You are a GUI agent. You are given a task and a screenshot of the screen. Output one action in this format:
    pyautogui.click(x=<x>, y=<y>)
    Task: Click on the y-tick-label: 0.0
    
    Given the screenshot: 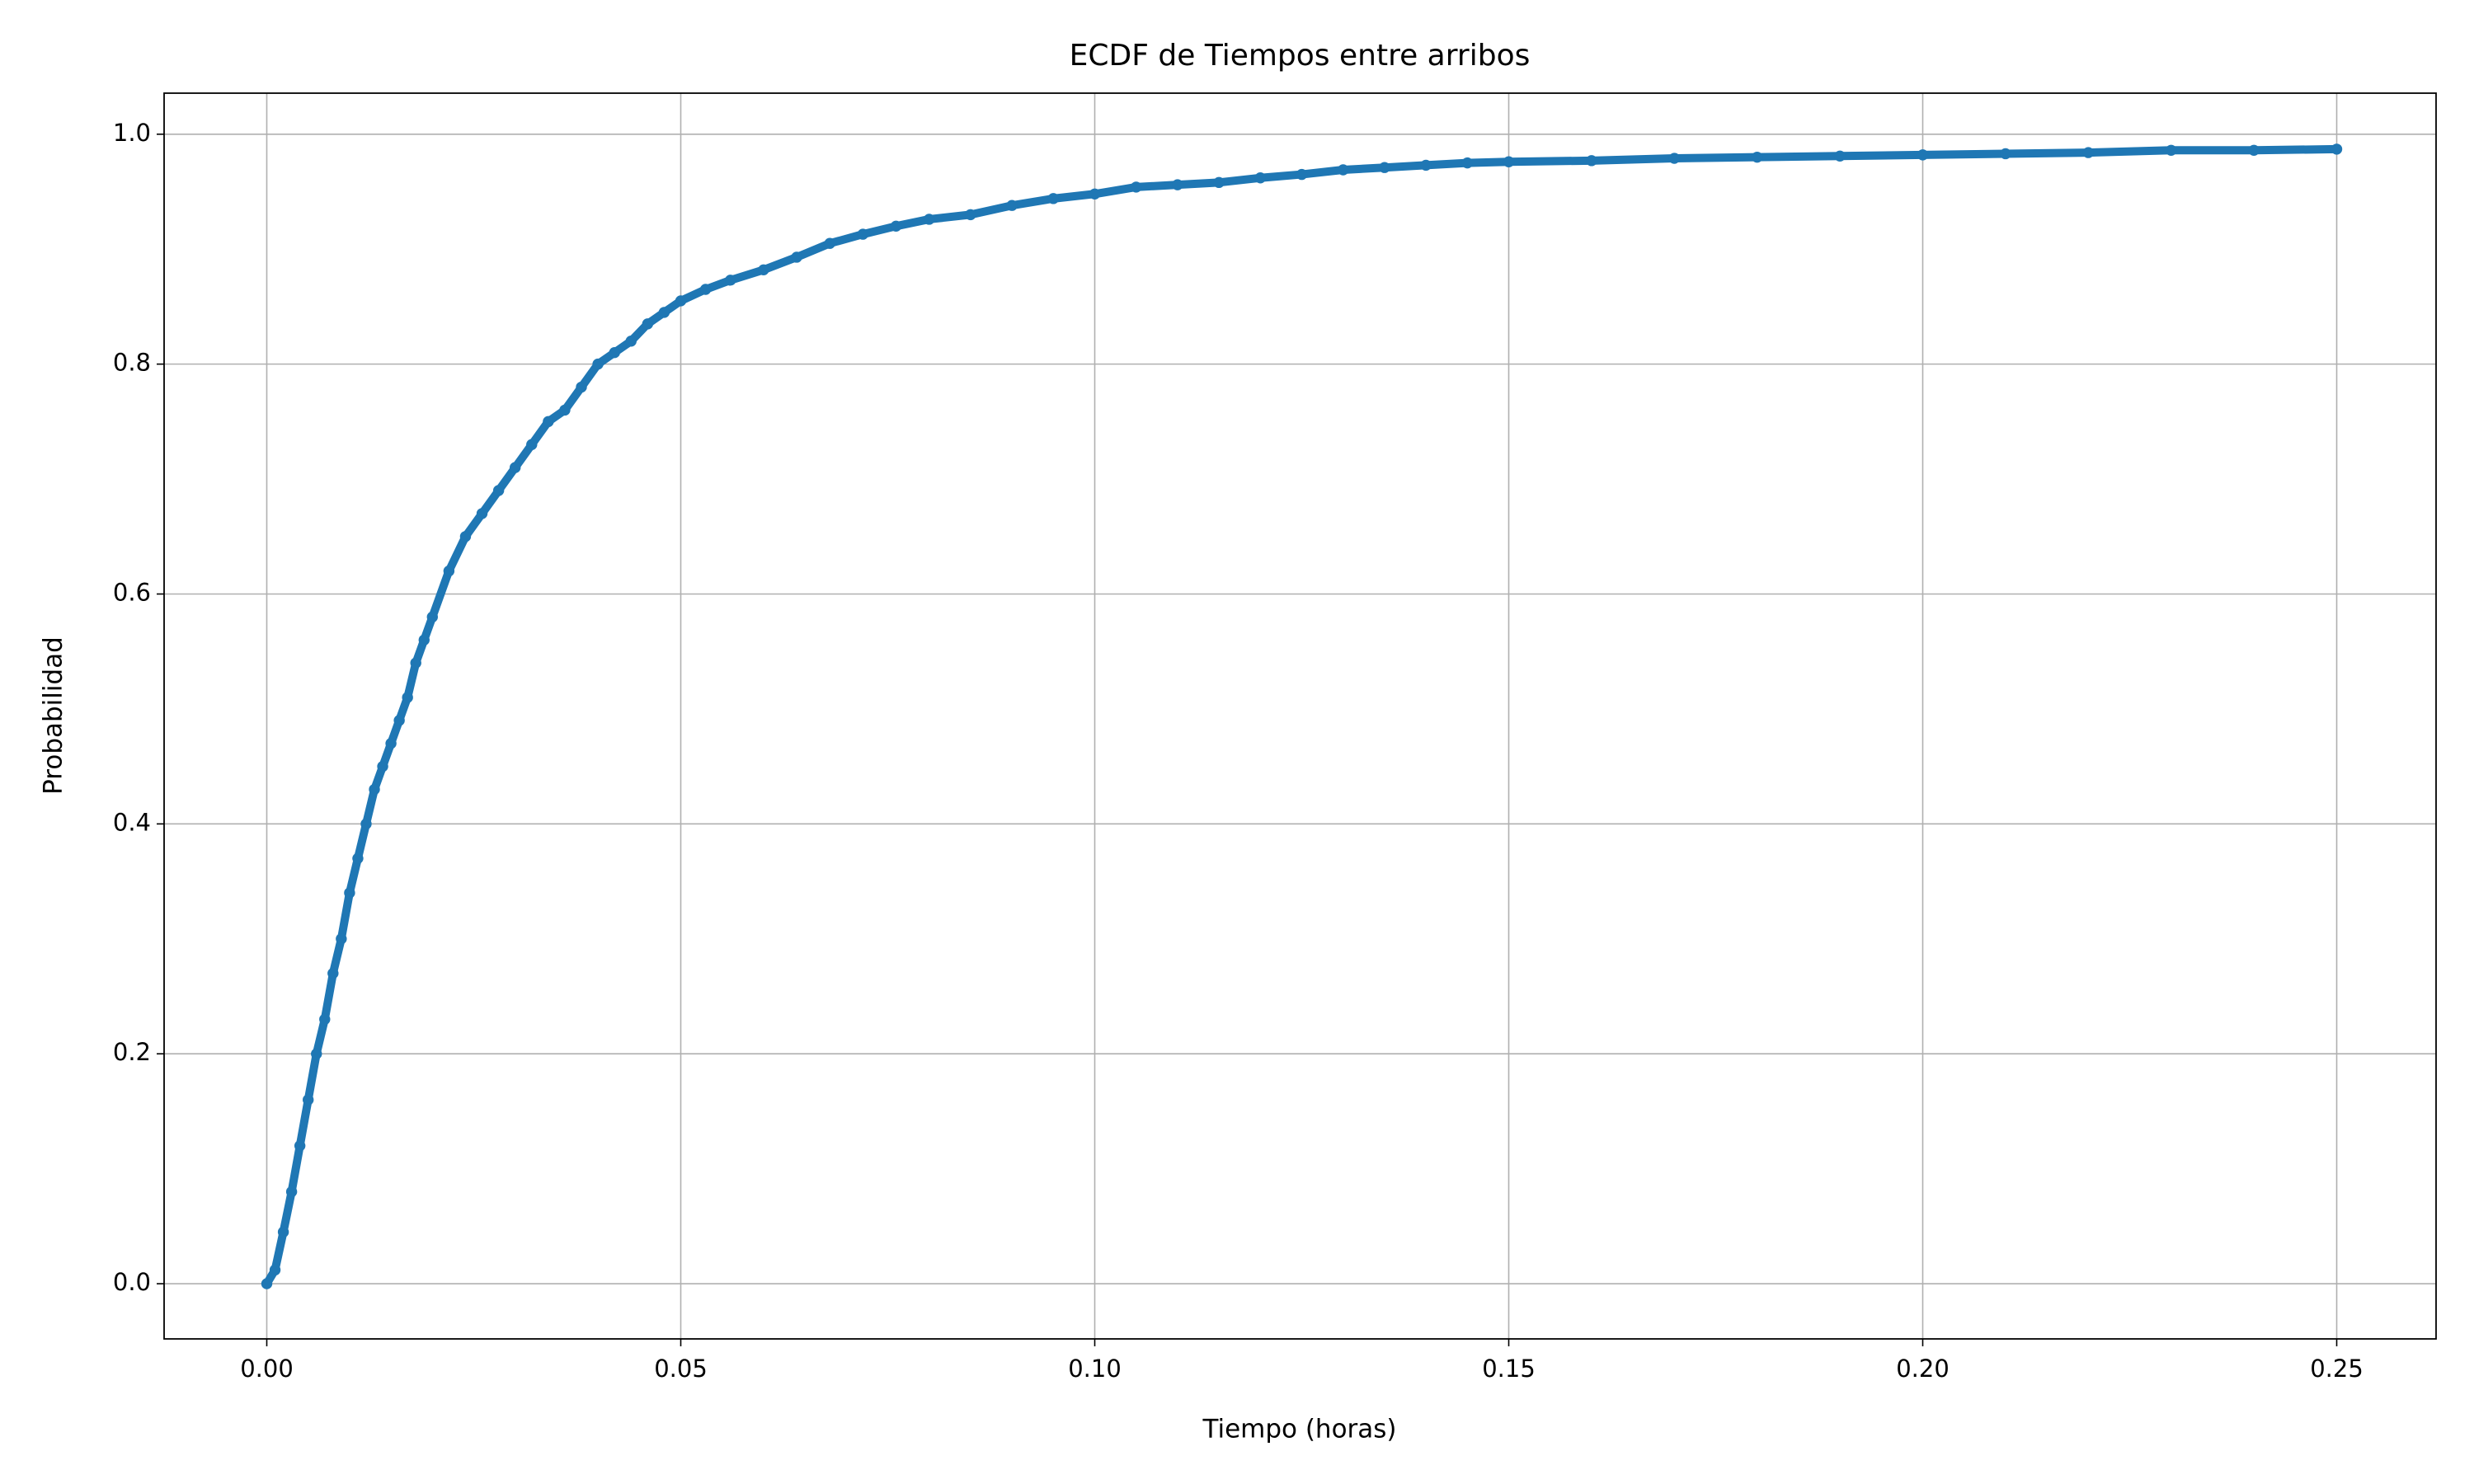 What is the action you would take?
    pyautogui.click(x=132, y=1282)
    